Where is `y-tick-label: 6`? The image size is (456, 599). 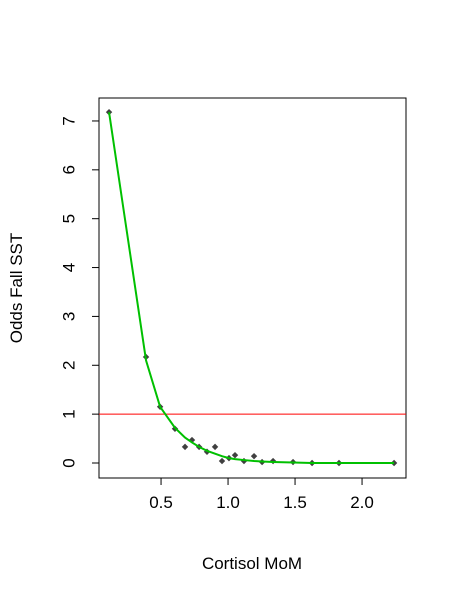
y-tick-label: 6 is located at coordinates (68, 169).